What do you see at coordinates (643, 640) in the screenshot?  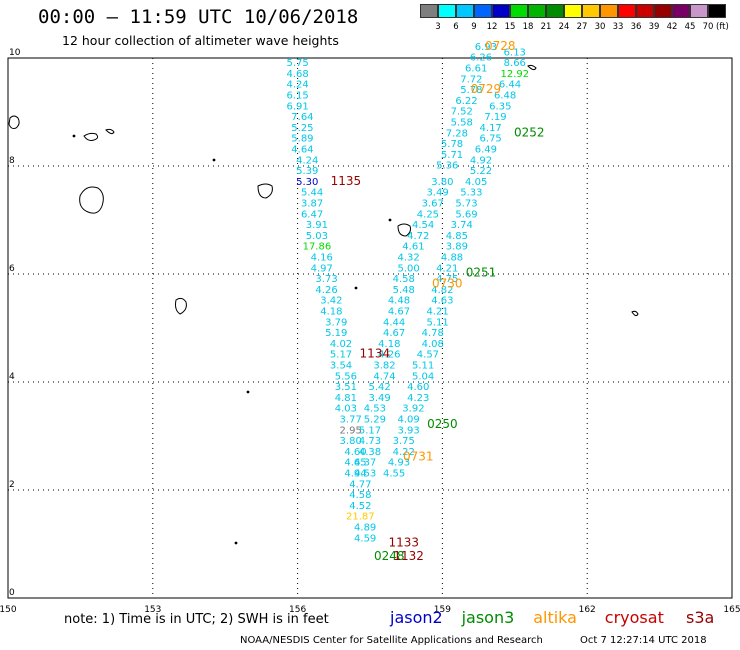 I see `generation-timestamp: Oct 7 12:27:14 UTC 2018` at bounding box center [643, 640].